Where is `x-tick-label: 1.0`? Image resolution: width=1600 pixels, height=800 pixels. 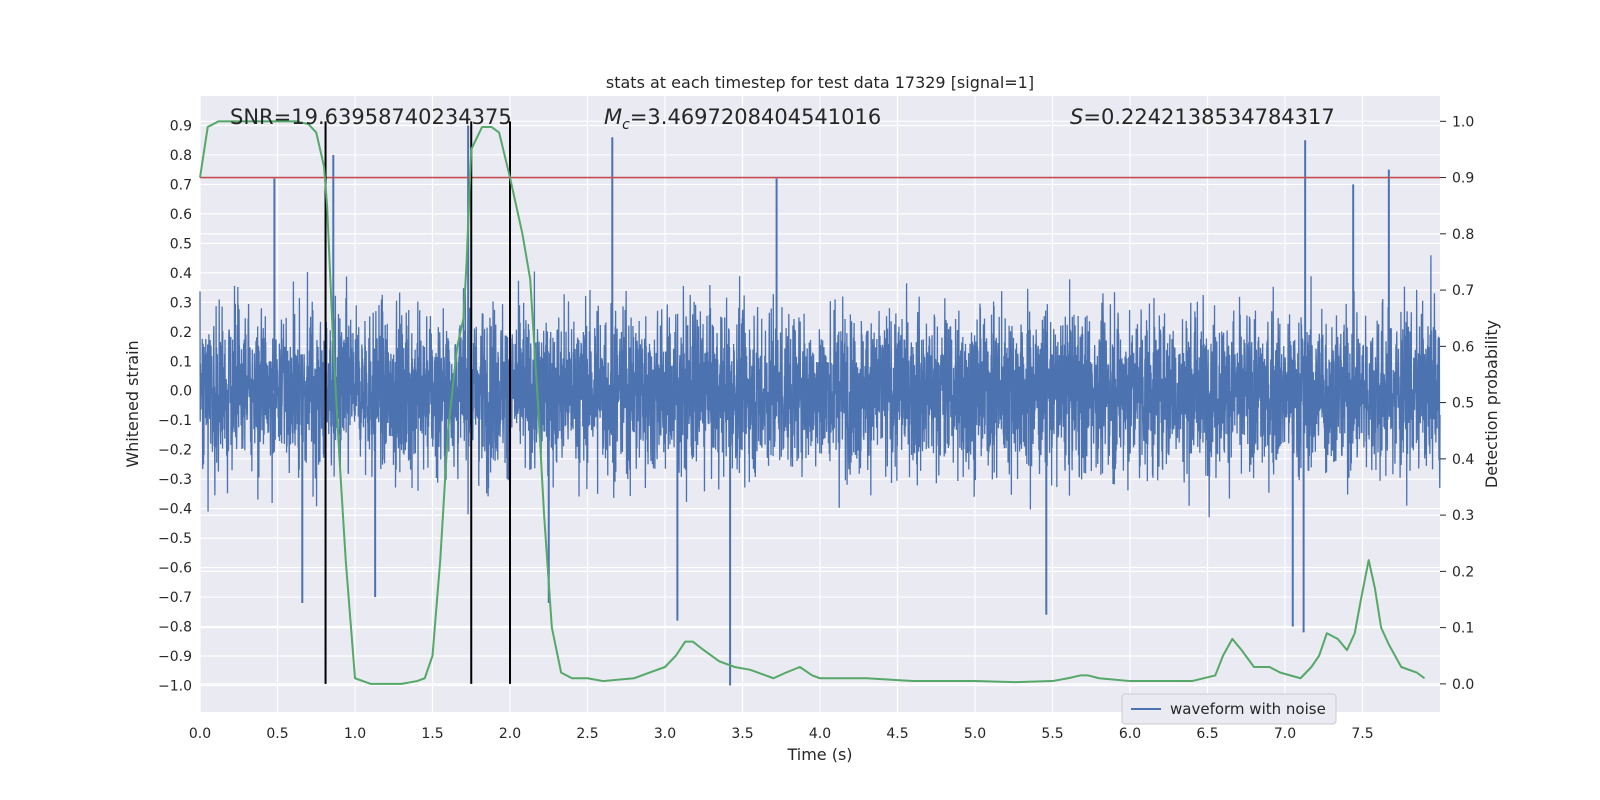
x-tick-label: 1.0 is located at coordinates (355, 734).